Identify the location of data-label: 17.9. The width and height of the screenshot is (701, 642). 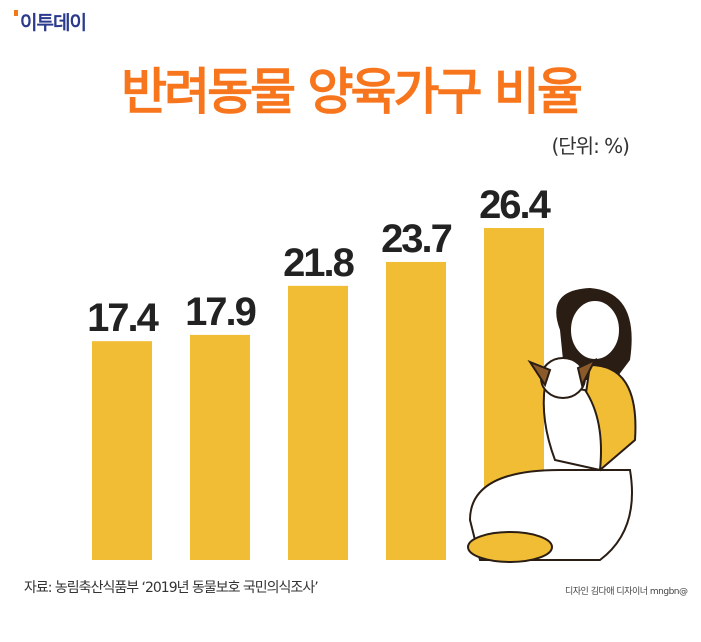
(220, 312).